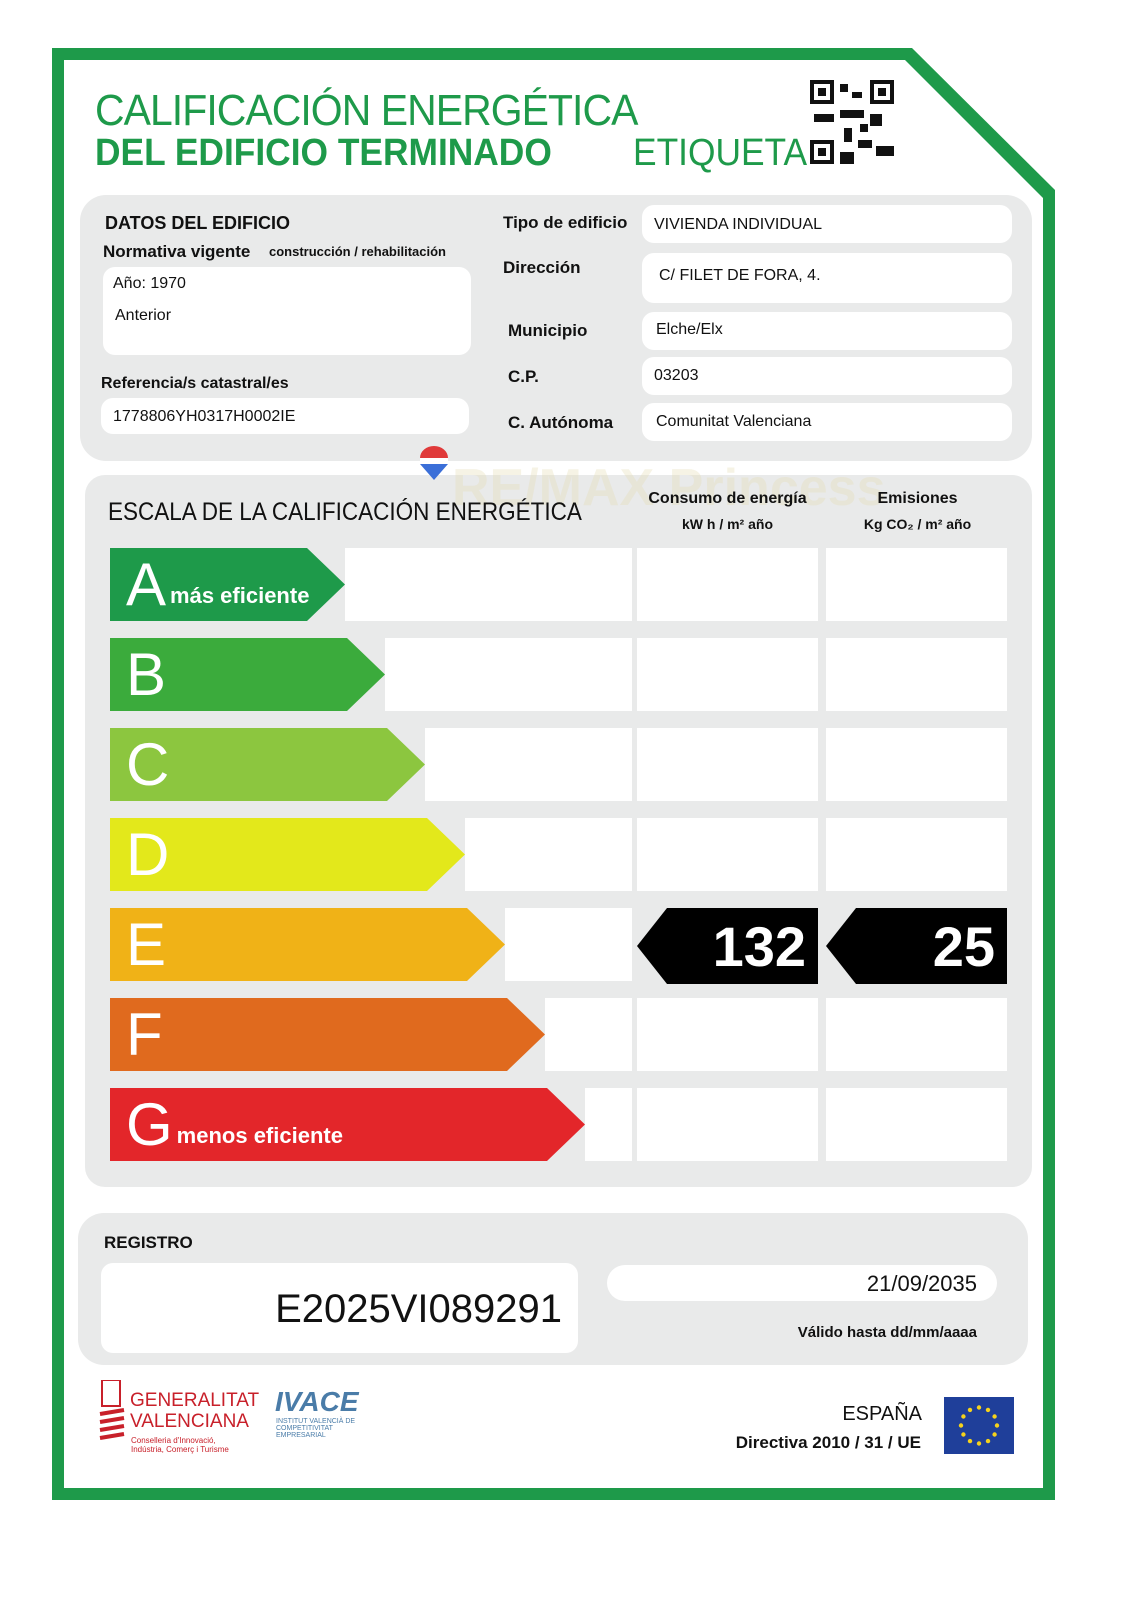 This screenshot has width=1131, height=1600. Describe the element at coordinates (917, 524) in the screenshot. I see `emisiones-unit: Kg CO₂ / m² año` at that location.